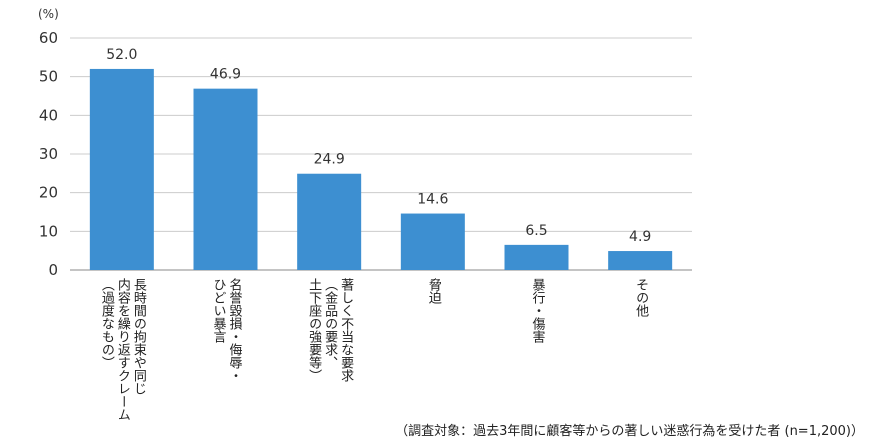 The width and height of the screenshot is (888, 448). Describe the element at coordinates (234, 330) in the screenshot. I see `category-label-line: 名誉毀損・侮辱・` at that location.